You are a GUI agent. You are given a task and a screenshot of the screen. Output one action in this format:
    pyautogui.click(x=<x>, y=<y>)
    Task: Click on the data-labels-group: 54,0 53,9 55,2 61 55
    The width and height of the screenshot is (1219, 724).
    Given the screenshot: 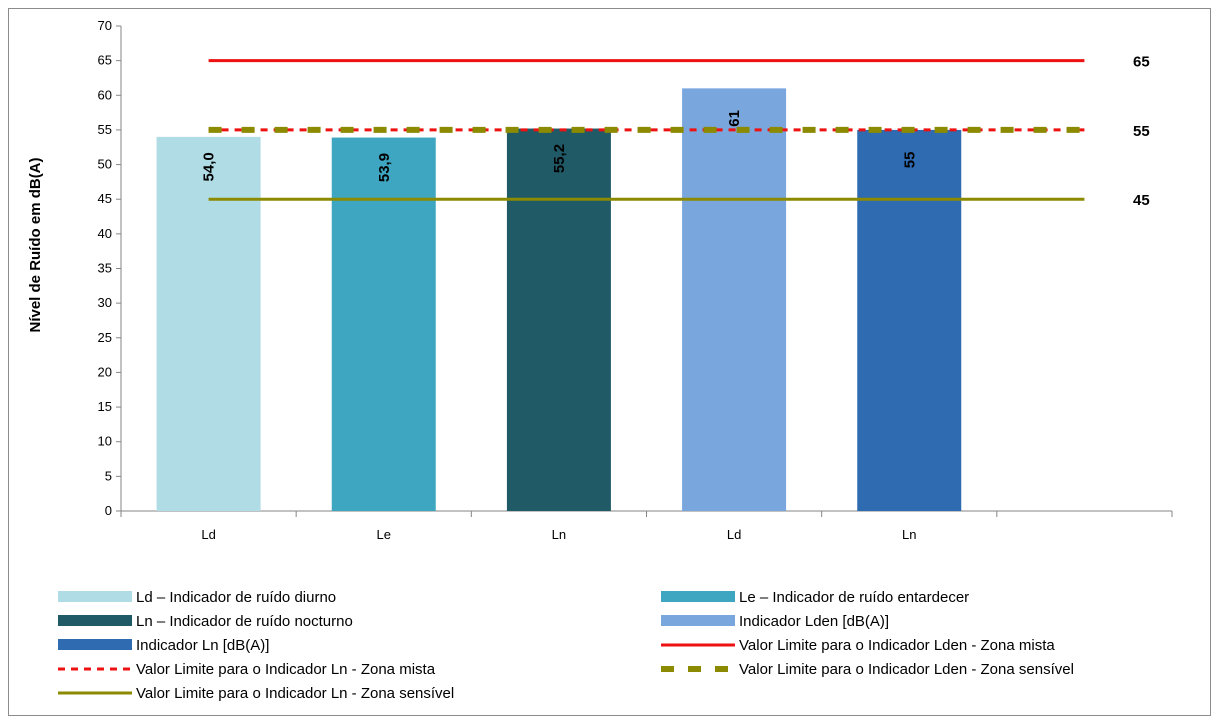 What is the action you would take?
    pyautogui.click(x=560, y=146)
    